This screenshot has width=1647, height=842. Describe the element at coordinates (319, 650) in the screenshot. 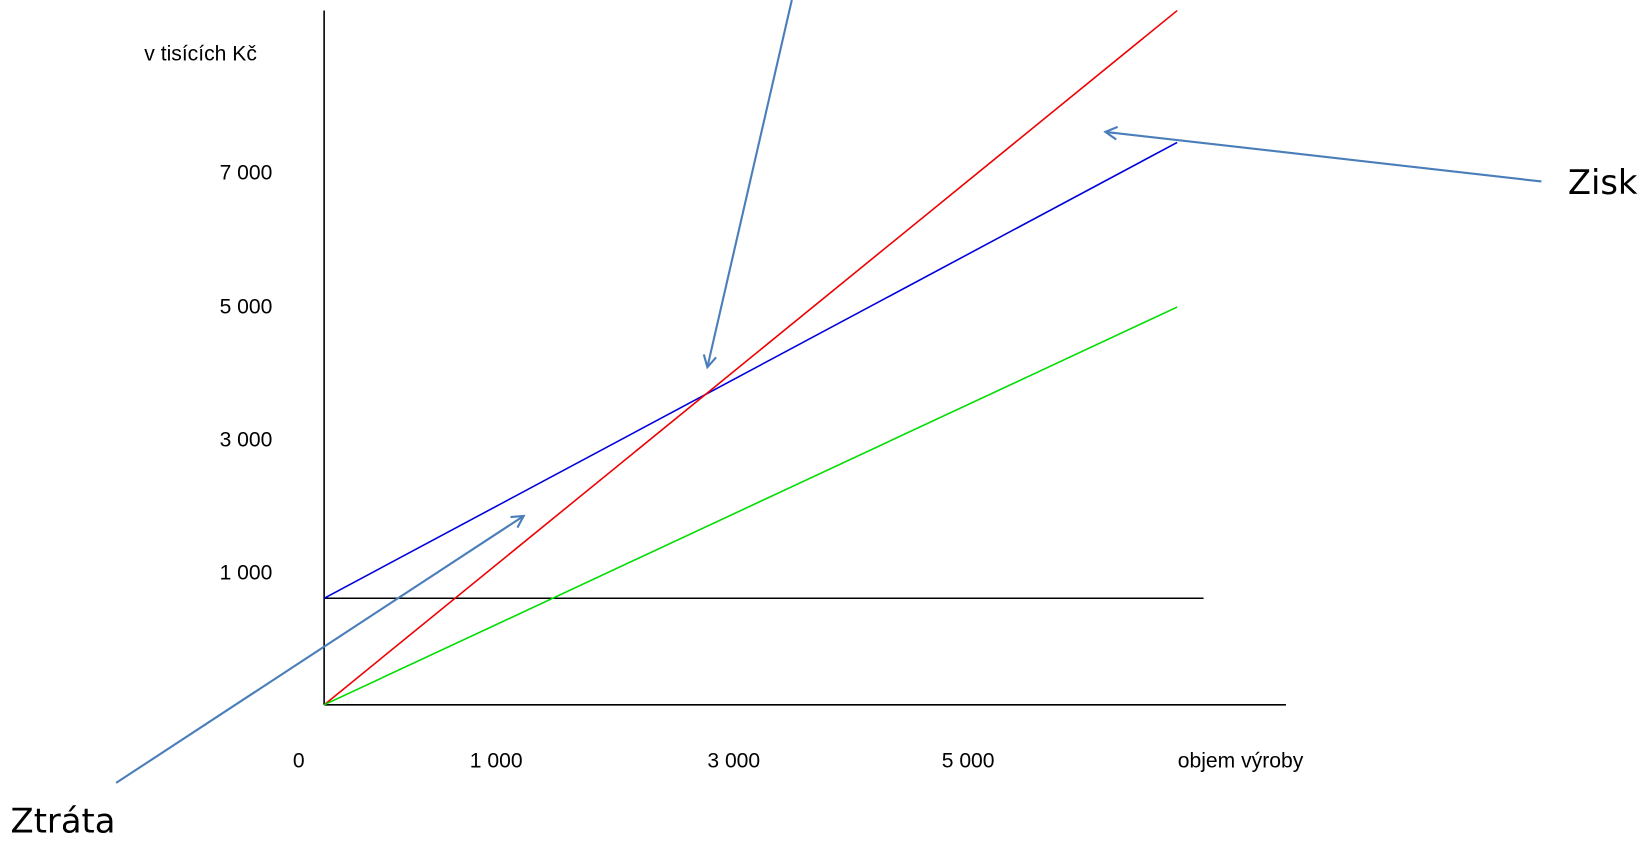

I see `loss-arrow` at that location.